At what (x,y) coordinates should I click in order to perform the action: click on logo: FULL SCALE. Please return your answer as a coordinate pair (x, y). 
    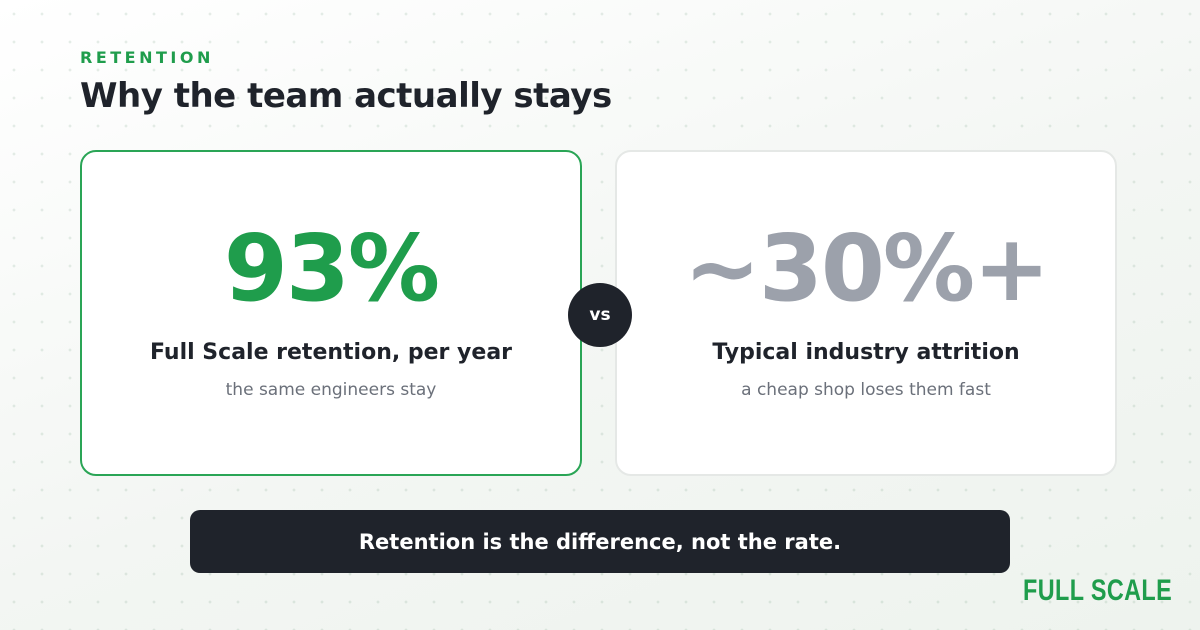
    Looking at the image, I should click on (1097, 590).